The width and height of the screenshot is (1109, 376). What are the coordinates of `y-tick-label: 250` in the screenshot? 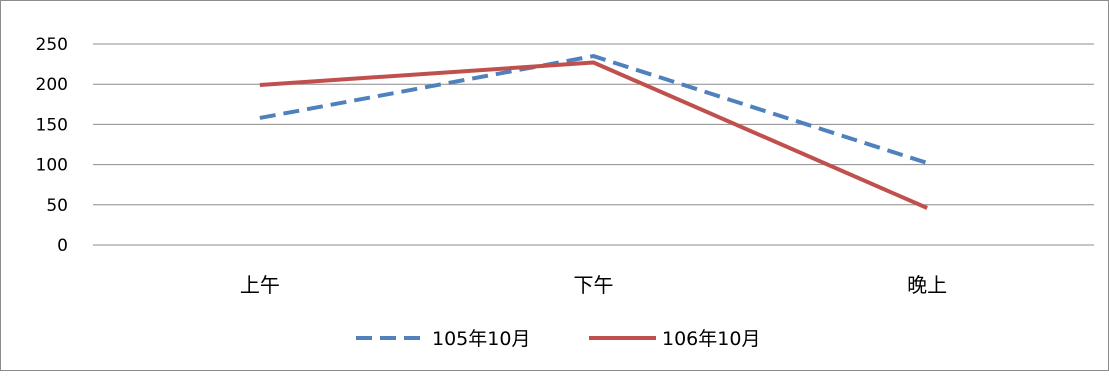 It's located at (52, 45).